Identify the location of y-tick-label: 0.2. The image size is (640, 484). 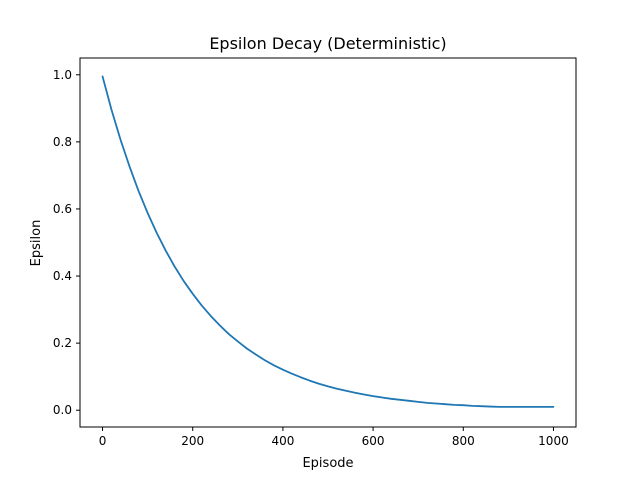
(62, 343).